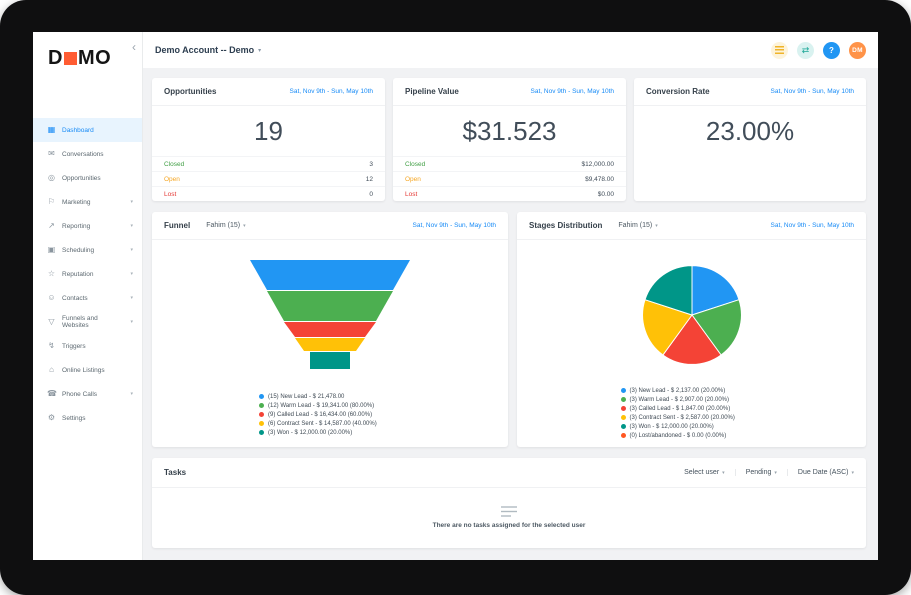  Describe the element at coordinates (79, 58) in the screenshot. I see `logo: D MO` at that location.